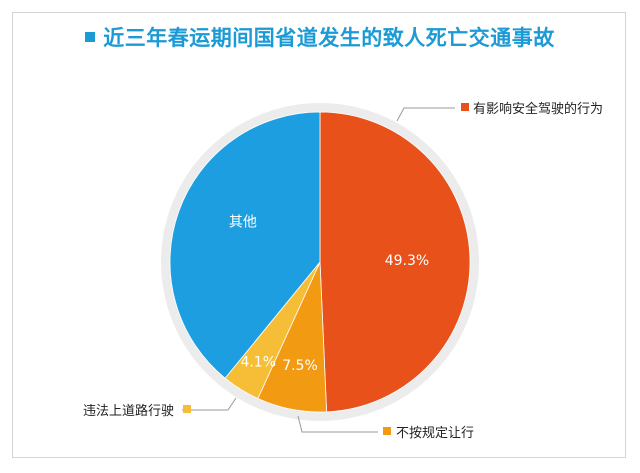  Describe the element at coordinates (128, 411) in the screenshot. I see `legend-label-2: 违法上道路行驶` at that location.